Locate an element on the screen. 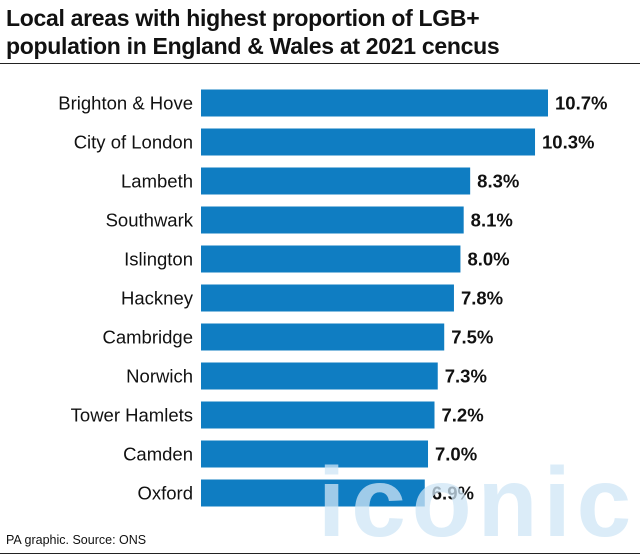 Image resolution: width=640 pixels, height=557 pixels. category-label: Hackney is located at coordinates (157, 298).